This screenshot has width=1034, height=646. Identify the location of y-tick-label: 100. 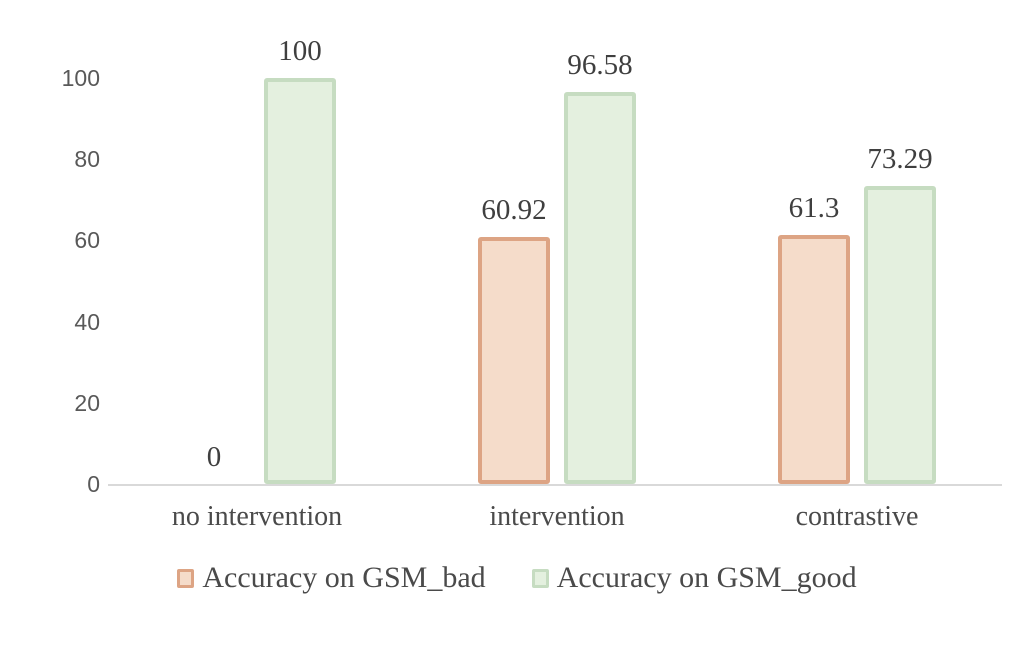
(80, 78).